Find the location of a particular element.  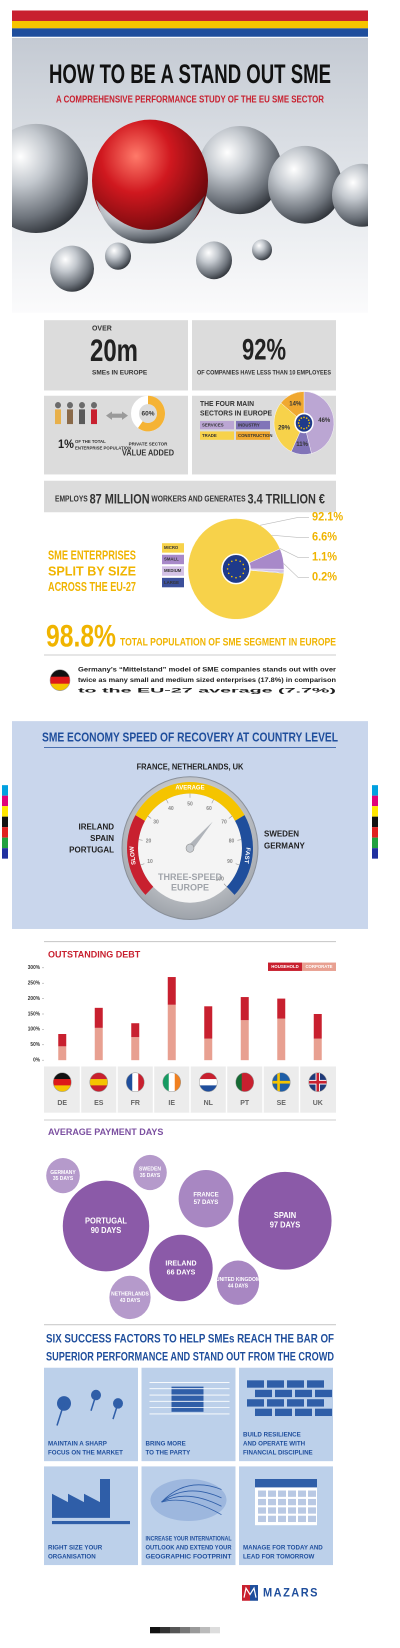

x-tick-label: SE is located at coordinates (282, 1103).